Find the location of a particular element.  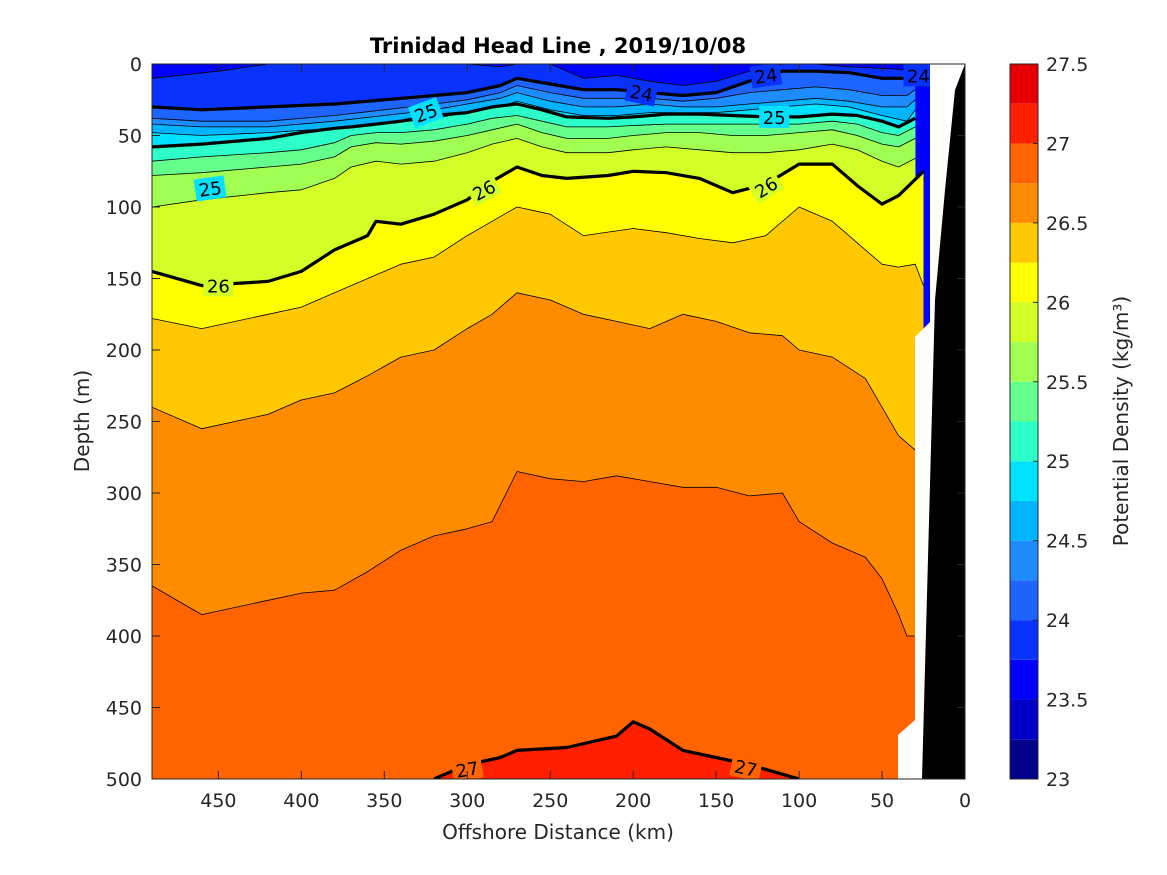

colorbar-label: Potential Density (kg/m³) is located at coordinates (1121, 421).